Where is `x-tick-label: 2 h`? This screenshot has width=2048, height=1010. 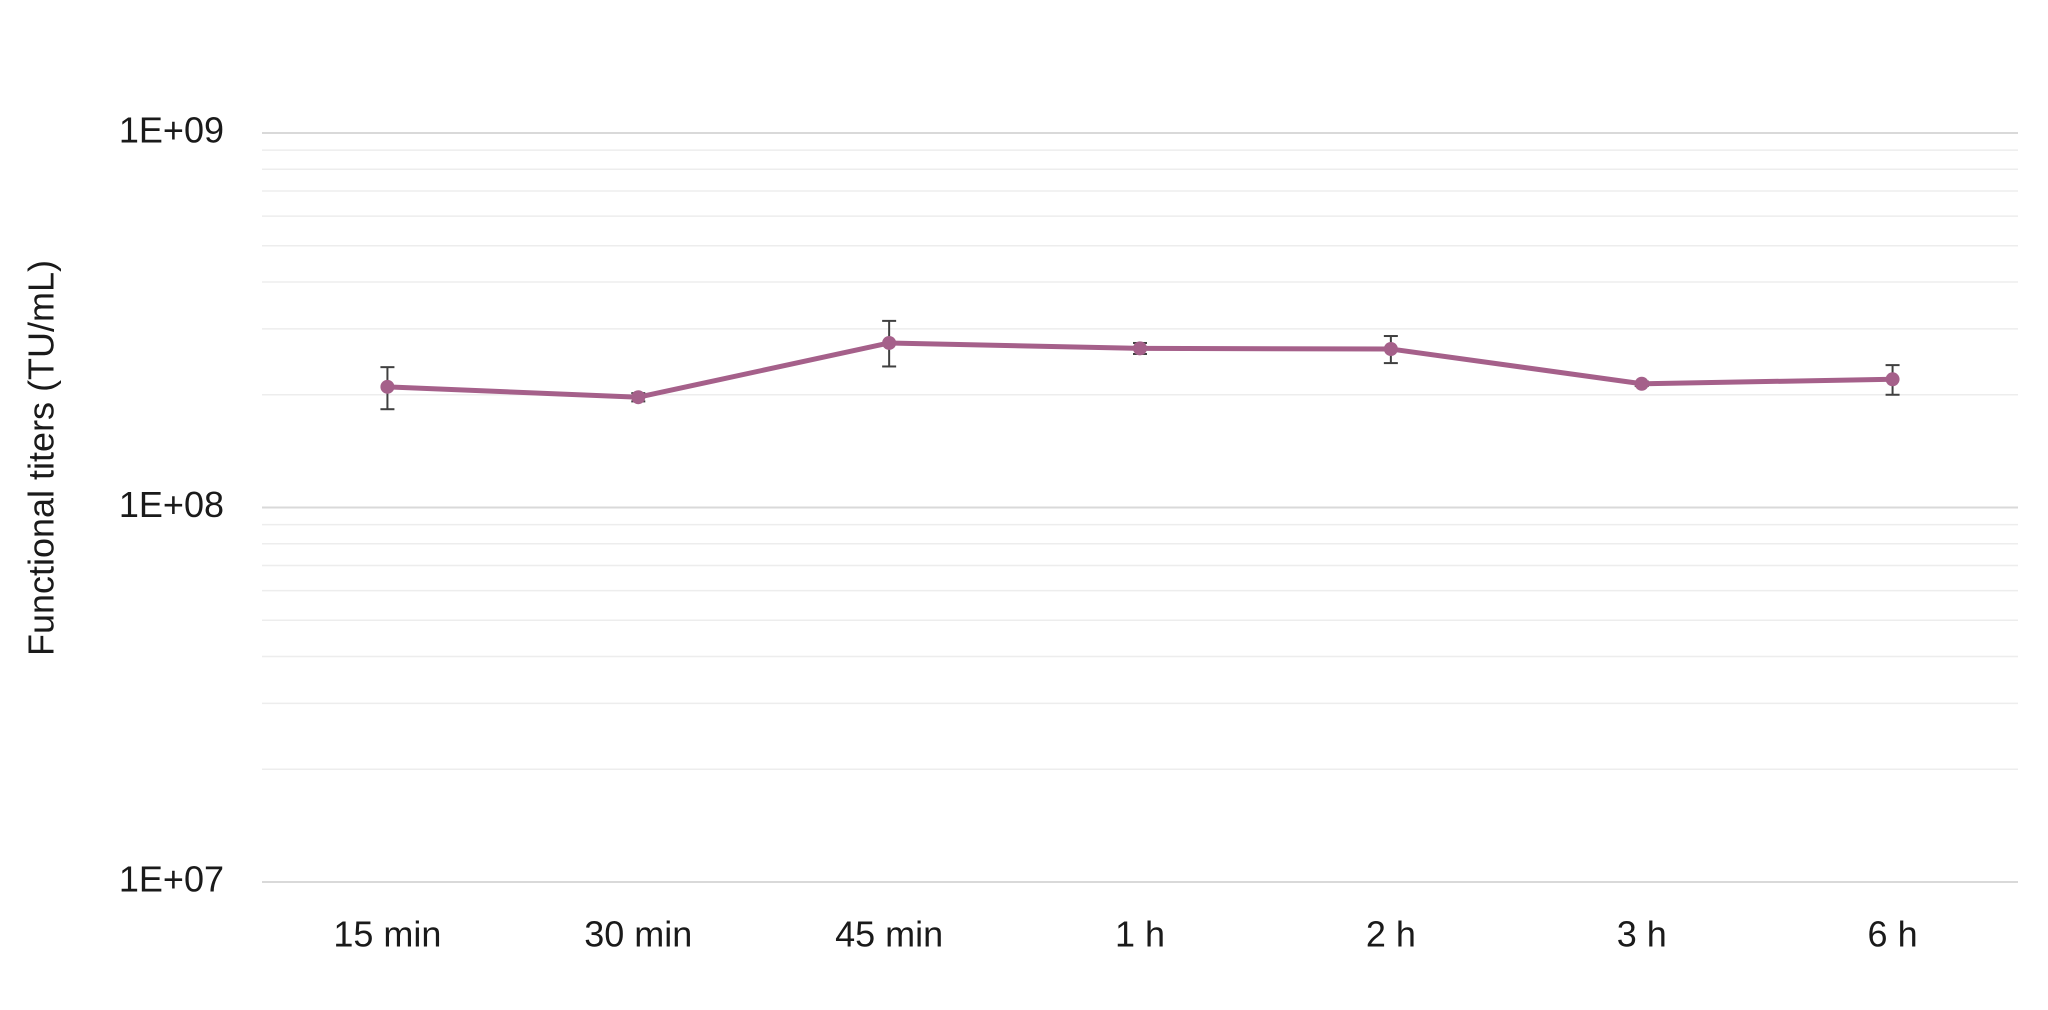 x-tick-label: 2 h is located at coordinates (1391, 934).